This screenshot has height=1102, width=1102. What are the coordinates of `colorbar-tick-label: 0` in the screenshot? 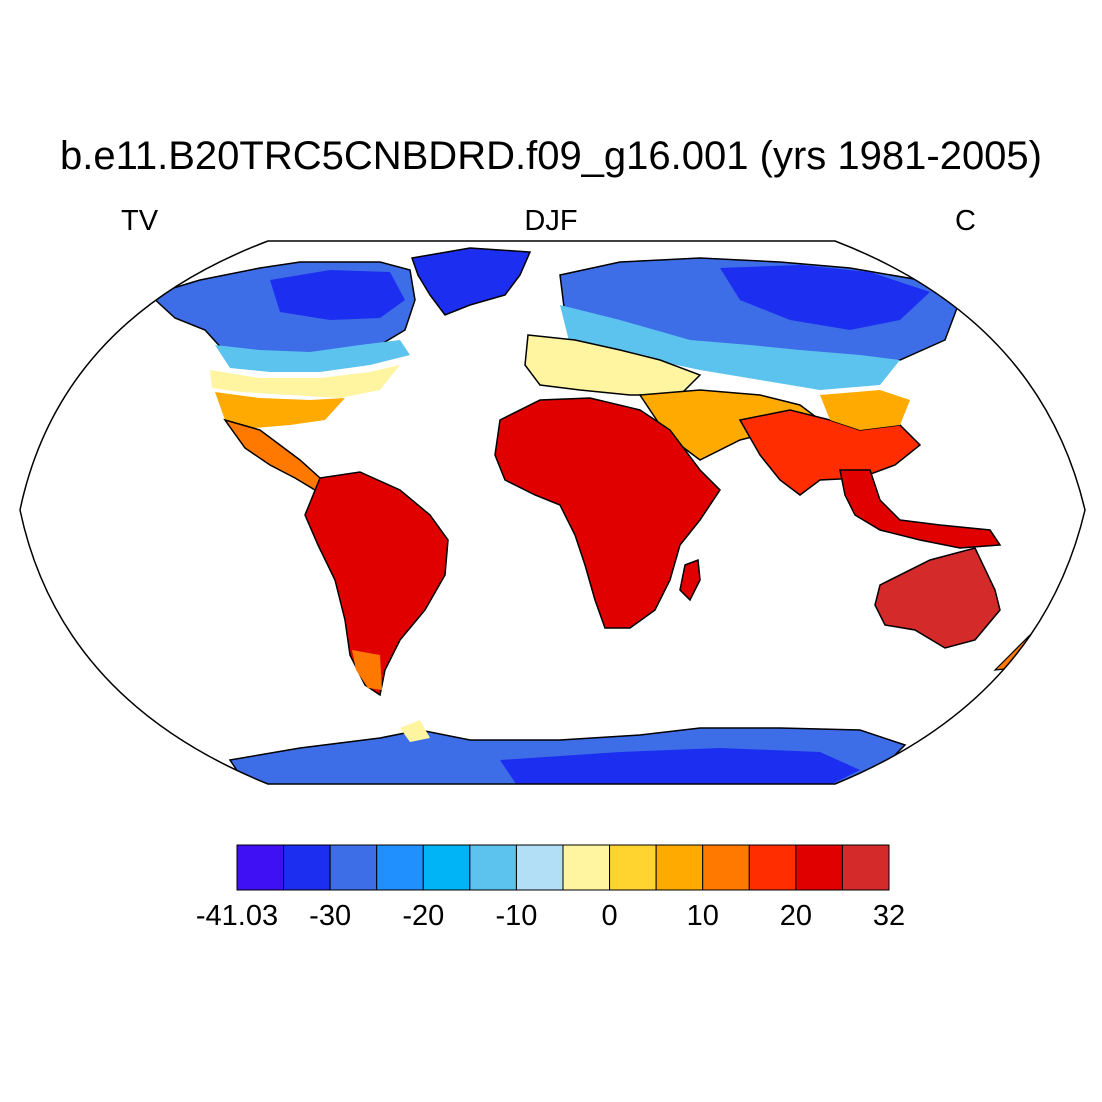 It's located at (609, 916).